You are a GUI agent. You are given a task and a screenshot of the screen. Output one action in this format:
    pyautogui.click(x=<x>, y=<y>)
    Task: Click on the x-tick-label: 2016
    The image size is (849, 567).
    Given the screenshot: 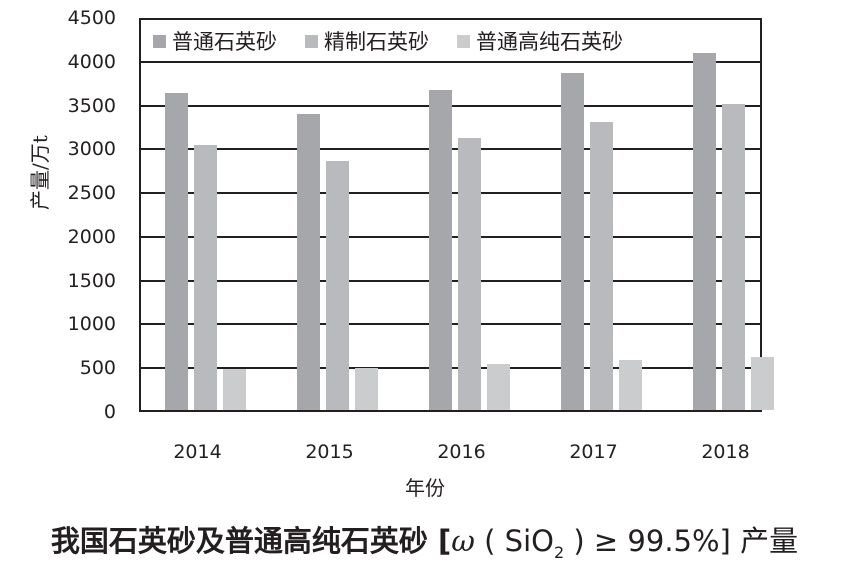 What is the action you would take?
    pyautogui.click(x=461, y=452)
    